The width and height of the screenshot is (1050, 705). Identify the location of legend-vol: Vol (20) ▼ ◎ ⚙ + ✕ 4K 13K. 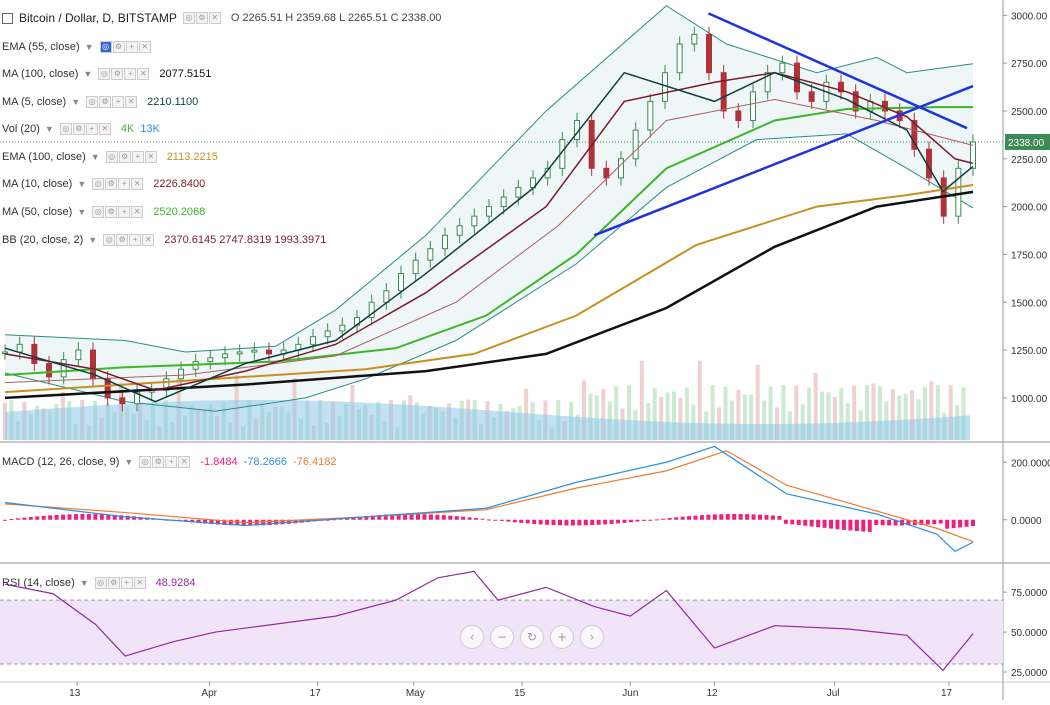
(81, 129).